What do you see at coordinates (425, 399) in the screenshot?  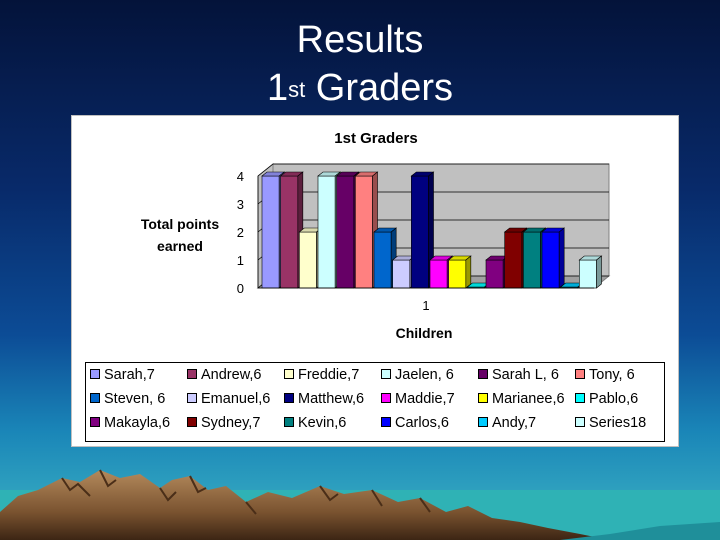 I see `legend-label: Maddie,7` at bounding box center [425, 399].